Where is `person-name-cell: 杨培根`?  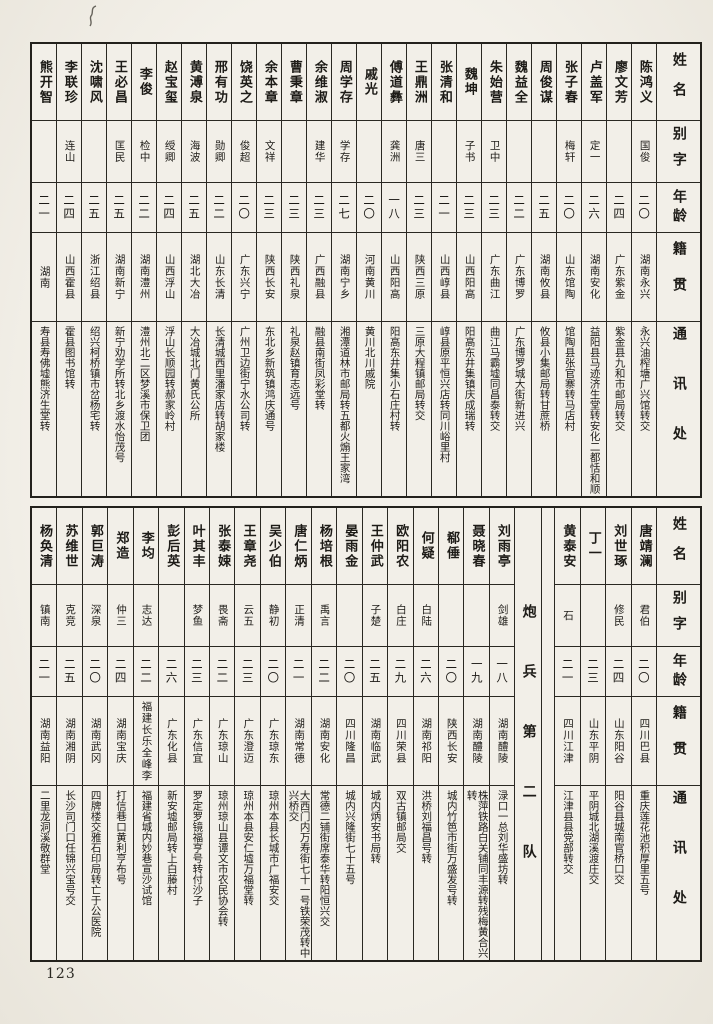
person-name-cell: 杨培根 is located at coordinates (324, 546).